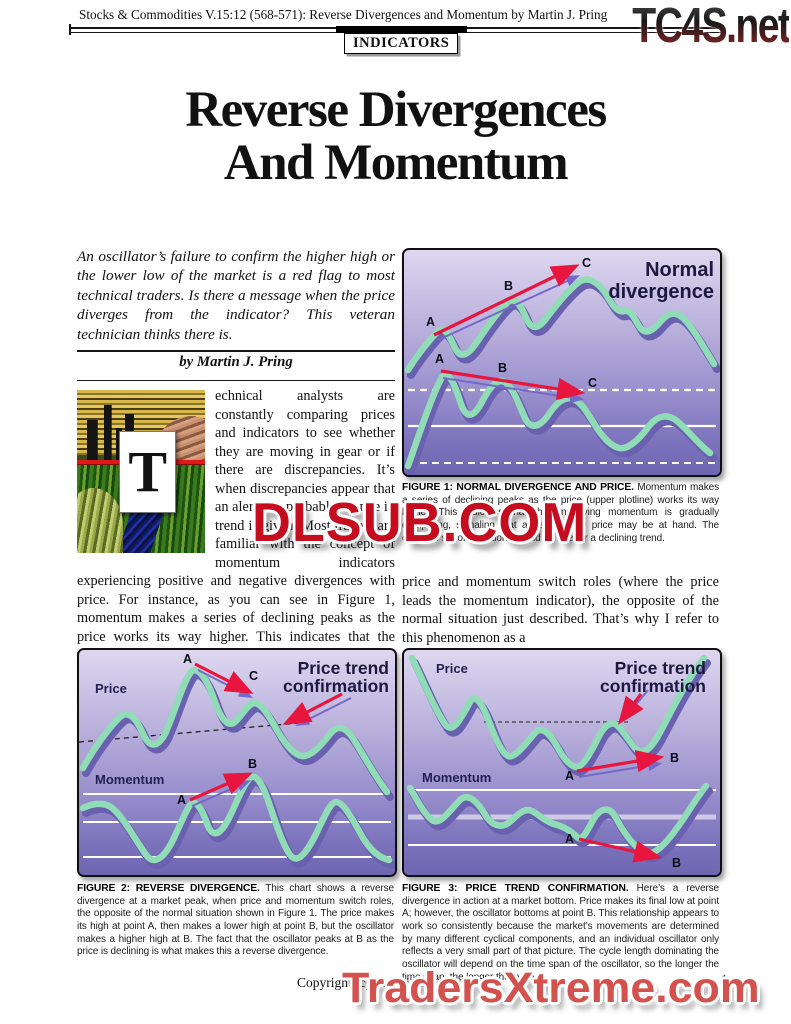 The height and width of the screenshot is (1024, 791). I want to click on fig3-price-point-b: B, so click(674, 758).